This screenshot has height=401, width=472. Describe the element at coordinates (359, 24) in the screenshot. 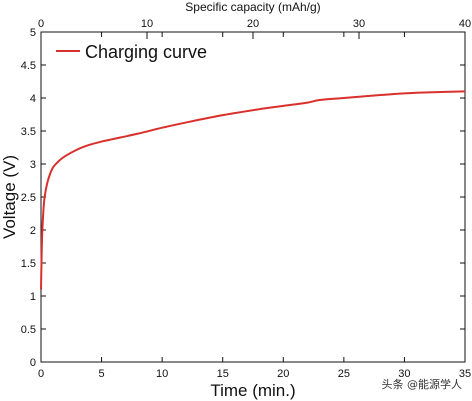

I see `top-tick-label: 30` at that location.